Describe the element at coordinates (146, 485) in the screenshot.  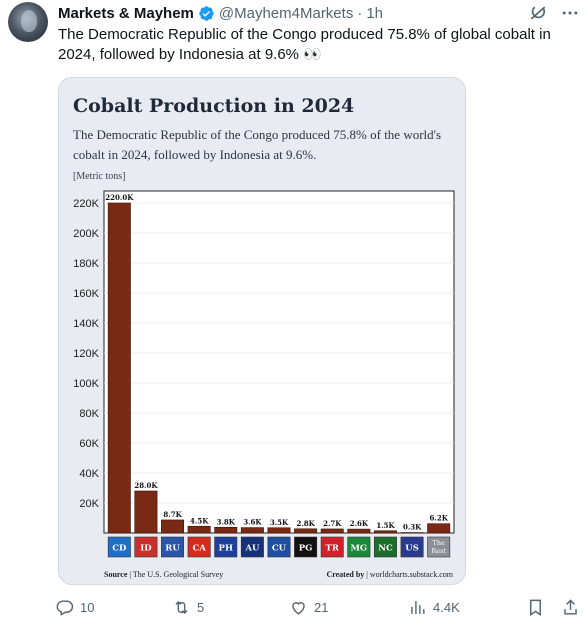
I see `data-label: 28.0K` at that location.